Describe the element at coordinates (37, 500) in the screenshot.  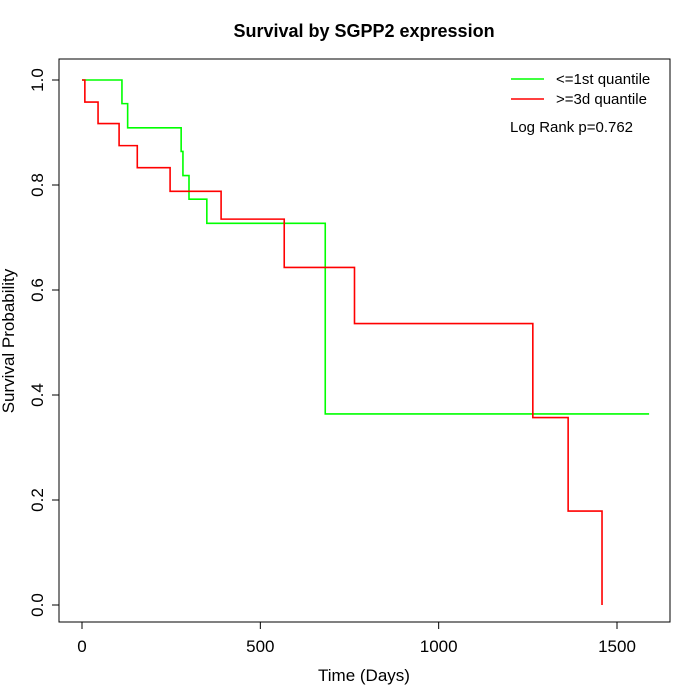
I see `y-tick-label: 0.2` at that location.